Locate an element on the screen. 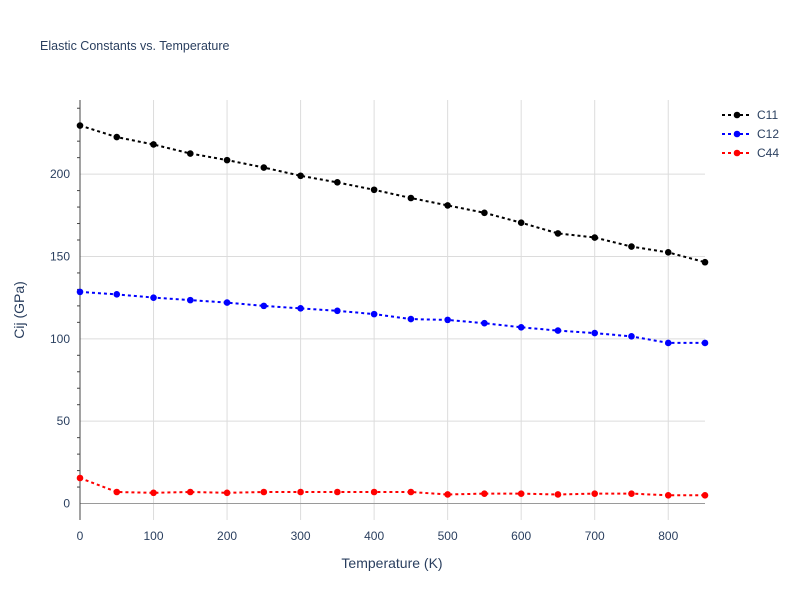 This screenshot has width=800, height=600. y-tick-label: 100 is located at coordinates (60, 339).